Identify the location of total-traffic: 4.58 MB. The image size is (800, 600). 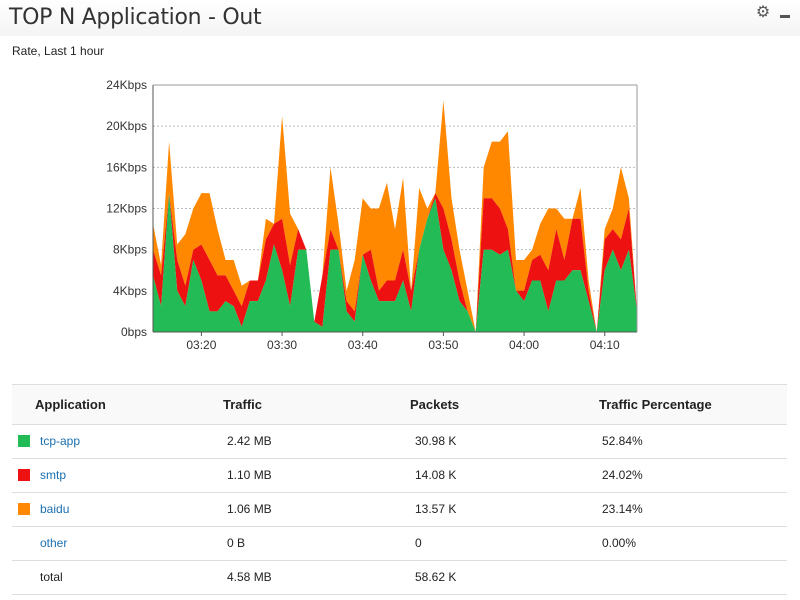
(249, 577).